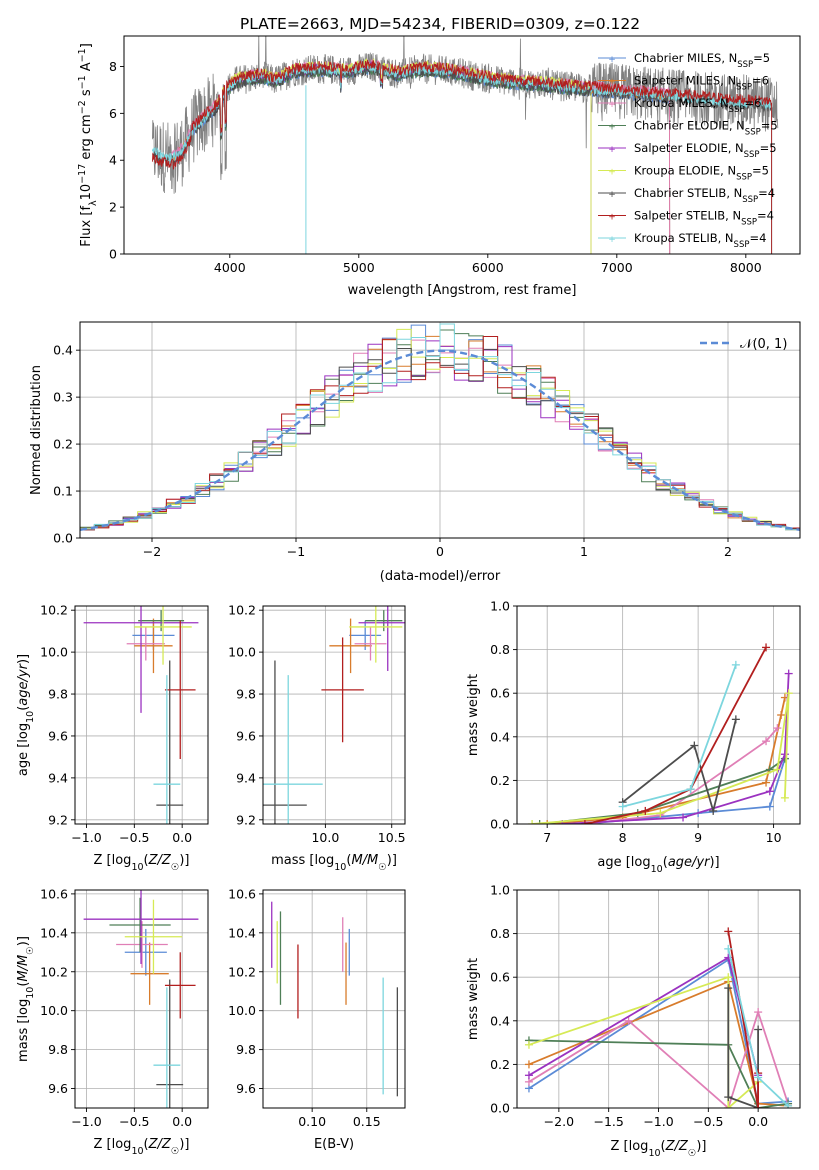 The image size is (819, 1170). Describe the element at coordinates (242, 893) in the screenshot. I see `y-tick-label: 10.6` at that location.